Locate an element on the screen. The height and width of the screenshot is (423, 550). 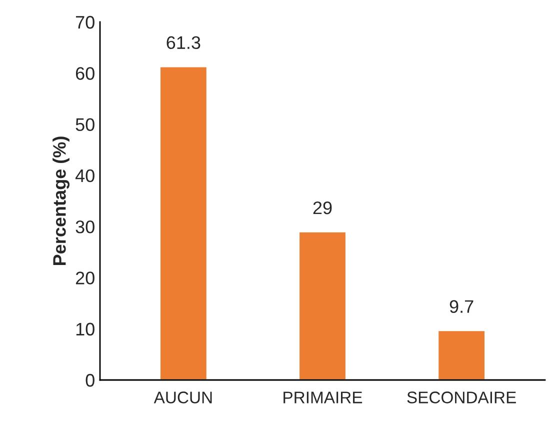
y-tick-label: 10 is located at coordinates (85, 329).